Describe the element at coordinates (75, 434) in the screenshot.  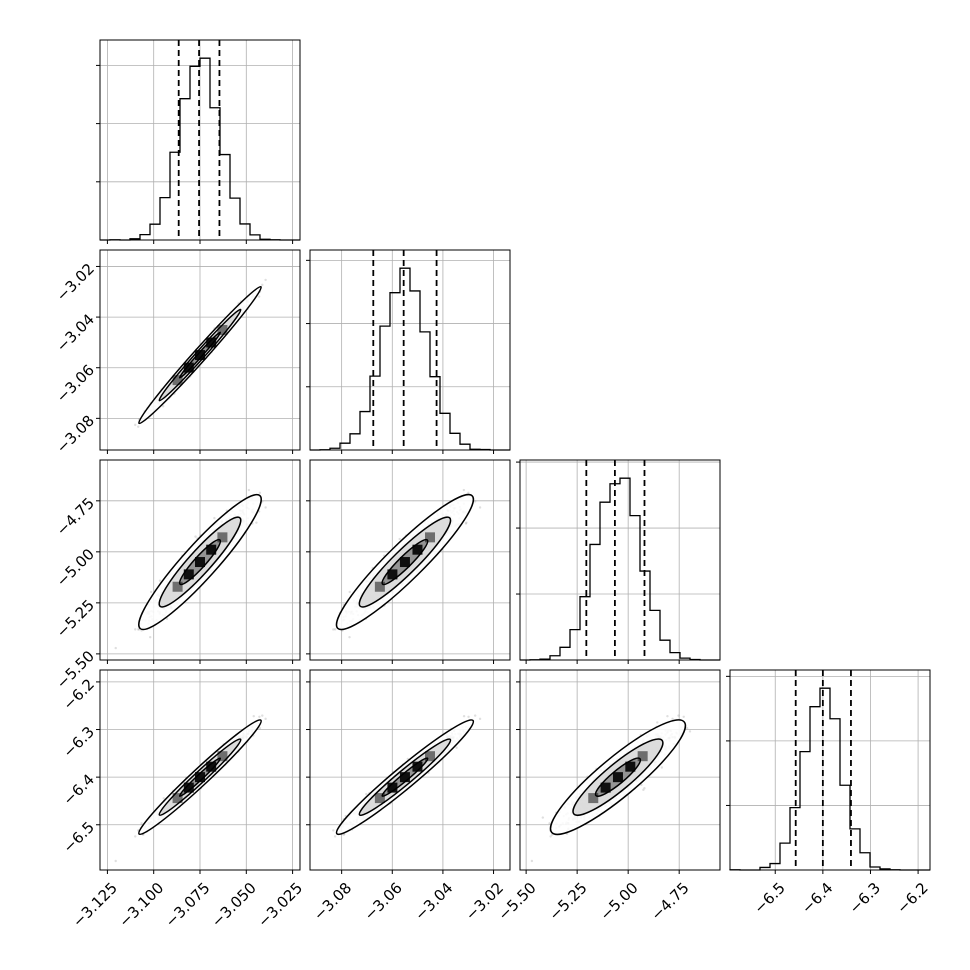
I see `y-tick-label: −3.08` at that location.